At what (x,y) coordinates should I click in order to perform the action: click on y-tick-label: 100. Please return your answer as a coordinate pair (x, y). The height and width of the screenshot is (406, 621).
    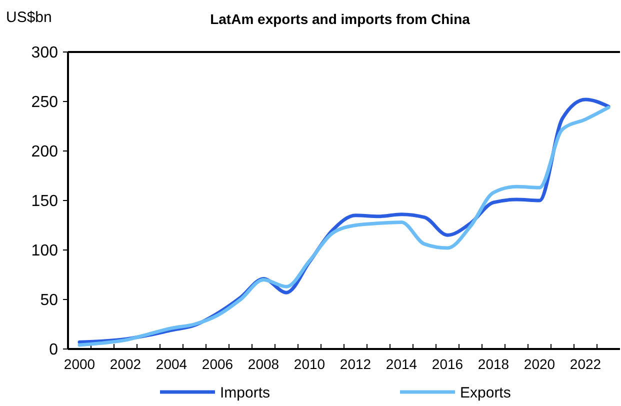
    Looking at the image, I should click on (44, 251).